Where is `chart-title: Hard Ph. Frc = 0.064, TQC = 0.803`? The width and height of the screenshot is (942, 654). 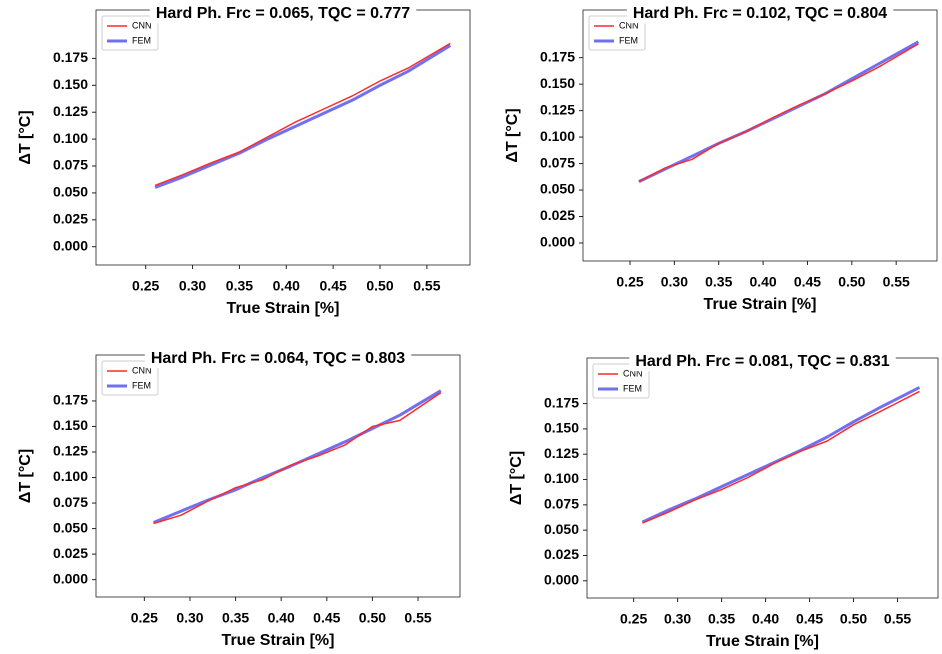 chart-title: Hard Ph. Frc = 0.064, TQC = 0.803 is located at coordinates (278, 358).